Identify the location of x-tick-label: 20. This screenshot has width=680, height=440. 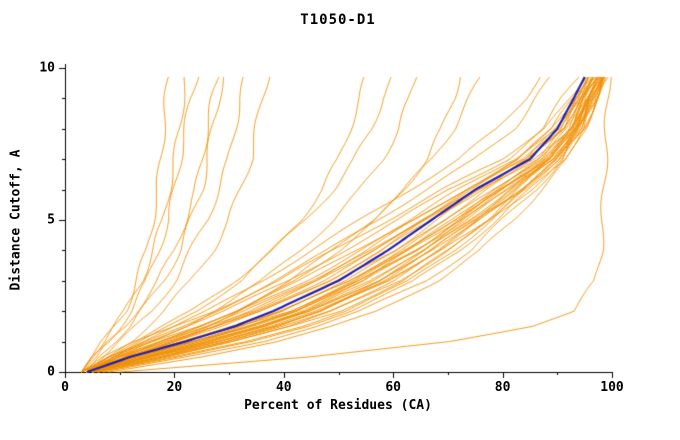
(174, 387).